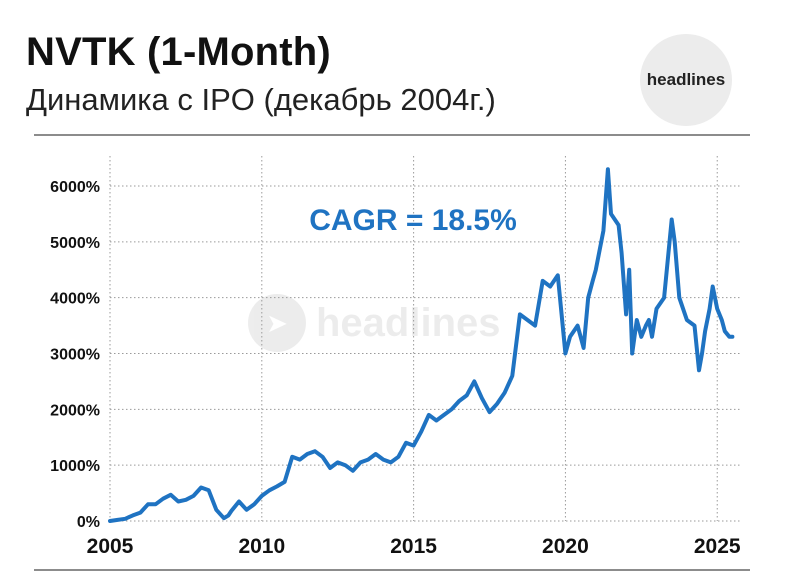 This screenshot has height=581, width=800. I want to click on telegram-icon: ➤, so click(277, 323).